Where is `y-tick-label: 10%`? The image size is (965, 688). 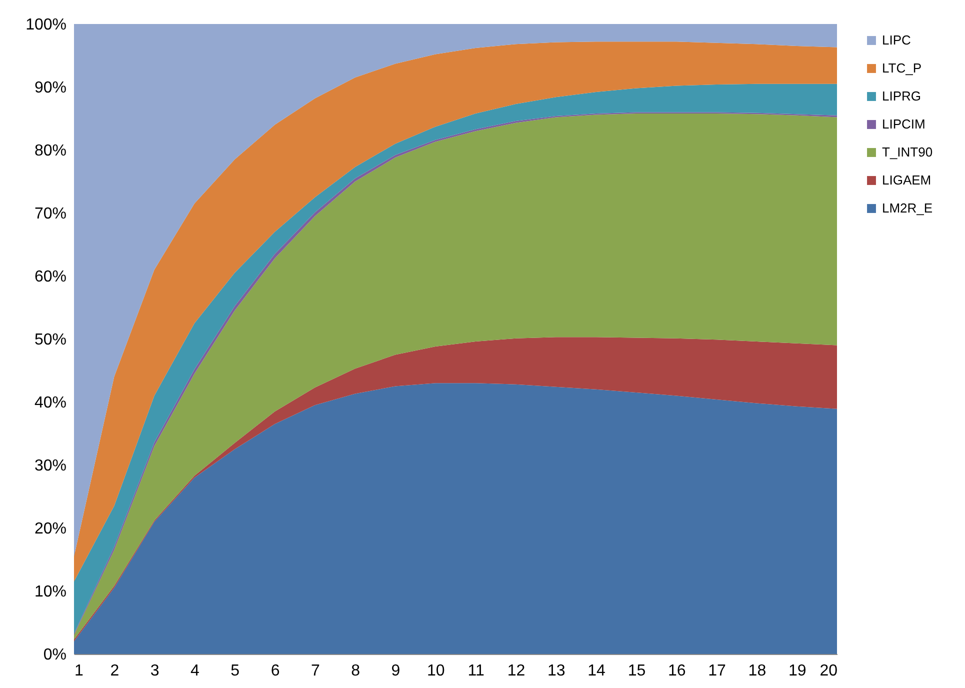 y-tick-label: 10% is located at coordinates (50, 592).